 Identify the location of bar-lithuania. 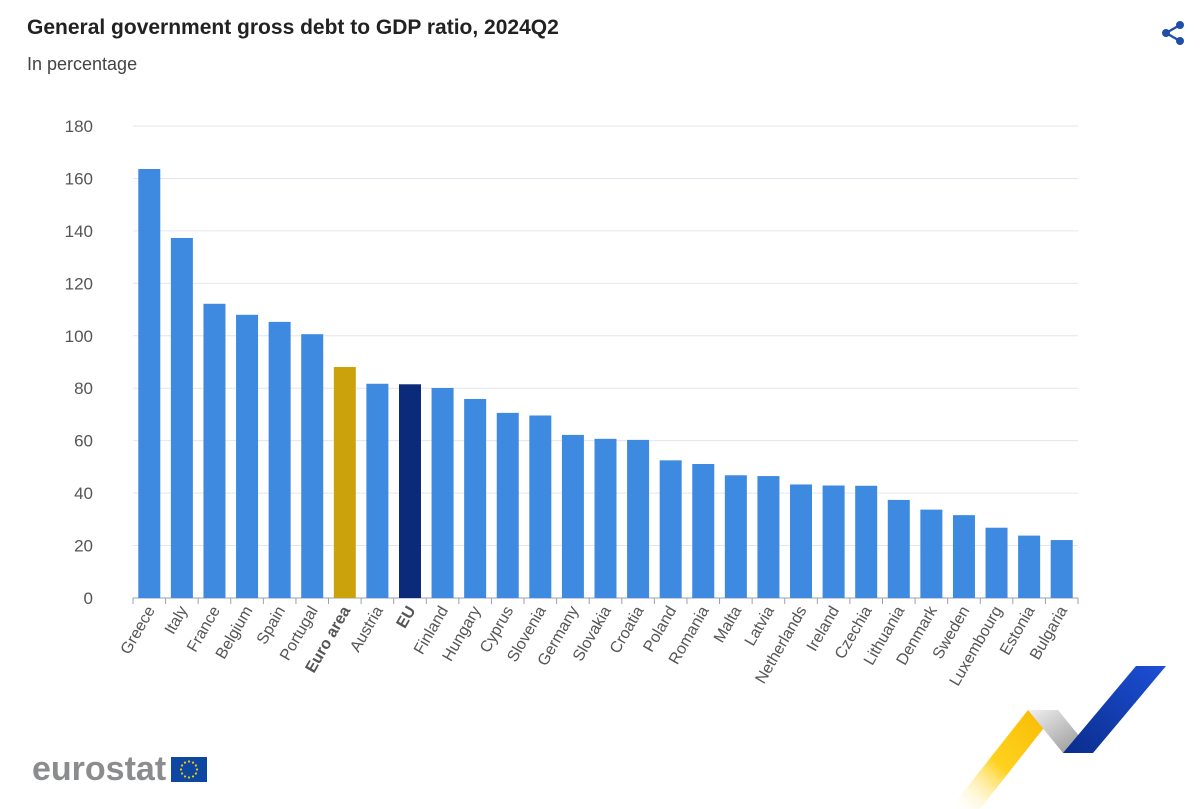
(898, 548).